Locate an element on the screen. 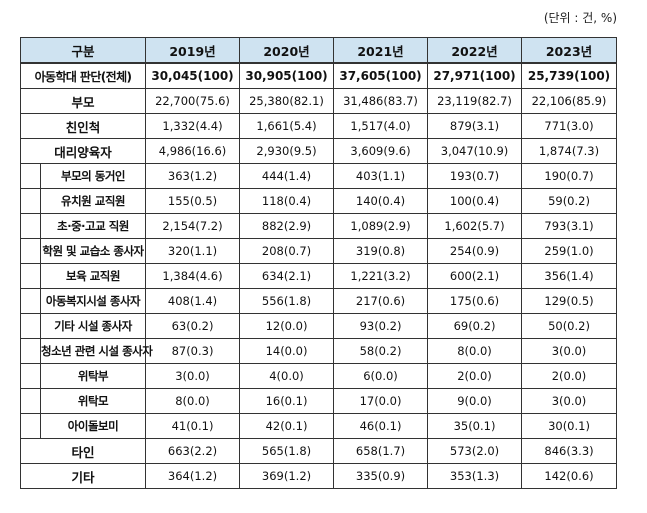 The width and height of the screenshot is (647, 513). header-category: 구분 is located at coordinates (83, 50).